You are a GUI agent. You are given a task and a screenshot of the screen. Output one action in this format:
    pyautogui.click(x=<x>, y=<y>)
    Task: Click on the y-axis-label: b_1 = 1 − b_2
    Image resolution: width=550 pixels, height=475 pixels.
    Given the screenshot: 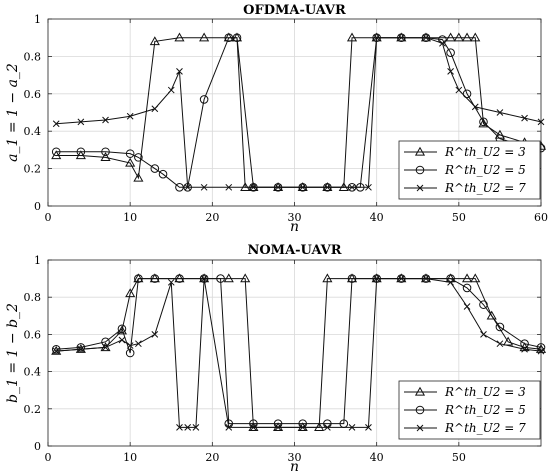 What is the action you would take?
    pyautogui.click(x=13, y=353)
    